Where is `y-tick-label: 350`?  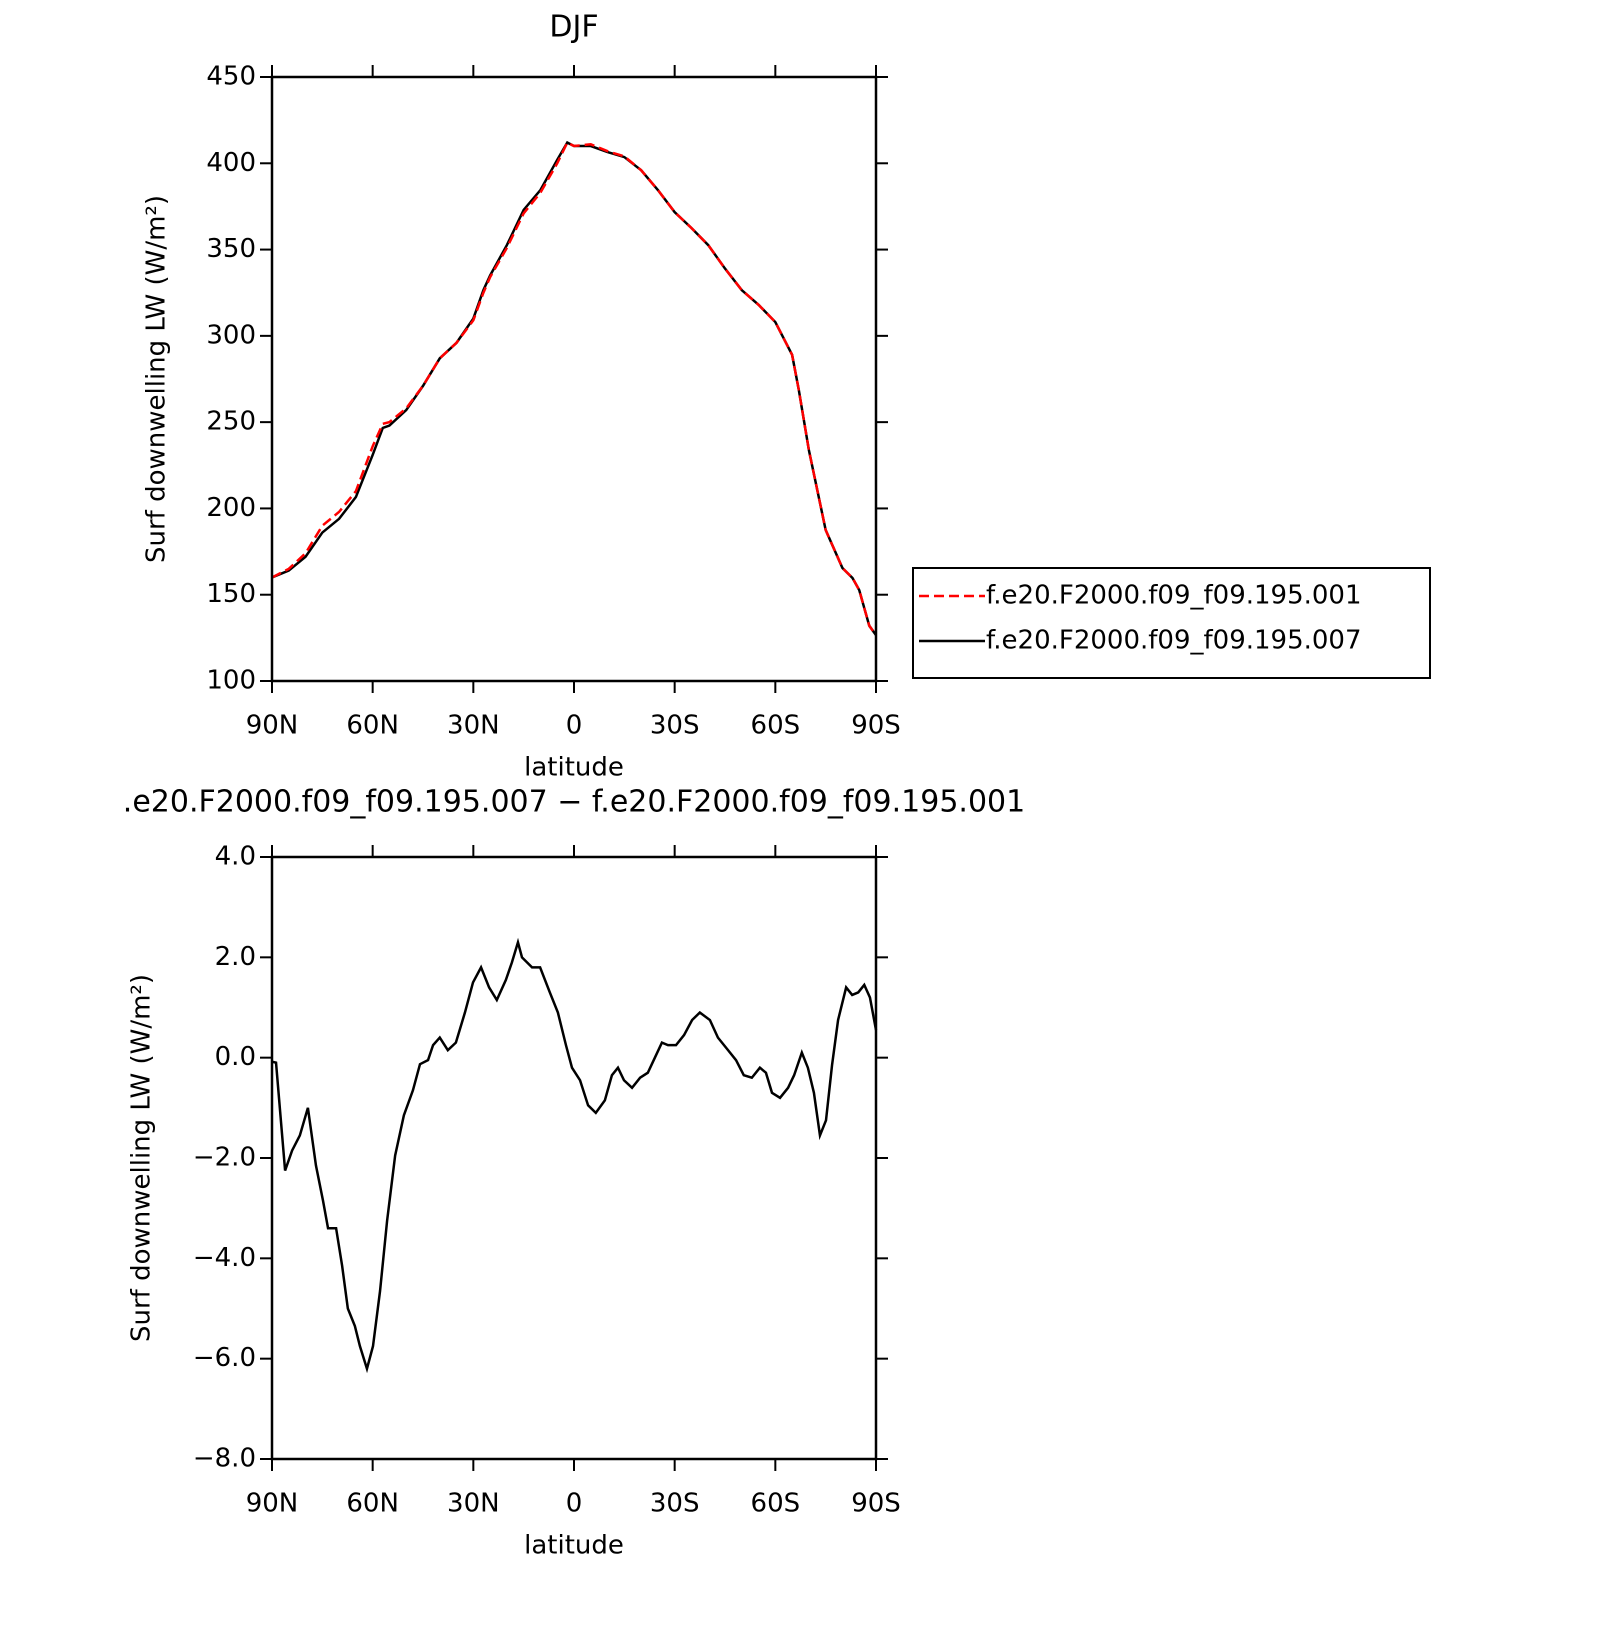
y-tick-label: 350 is located at coordinates (231, 249).